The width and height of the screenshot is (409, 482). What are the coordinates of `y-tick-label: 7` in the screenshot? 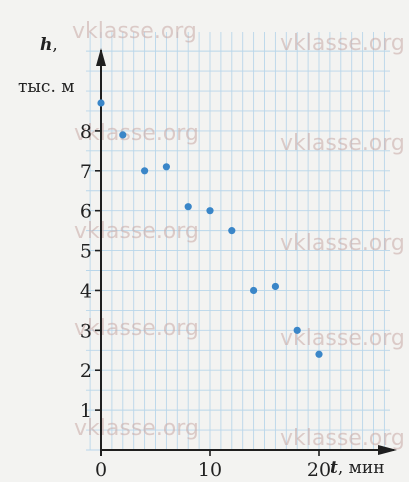 It's located at (86, 172).